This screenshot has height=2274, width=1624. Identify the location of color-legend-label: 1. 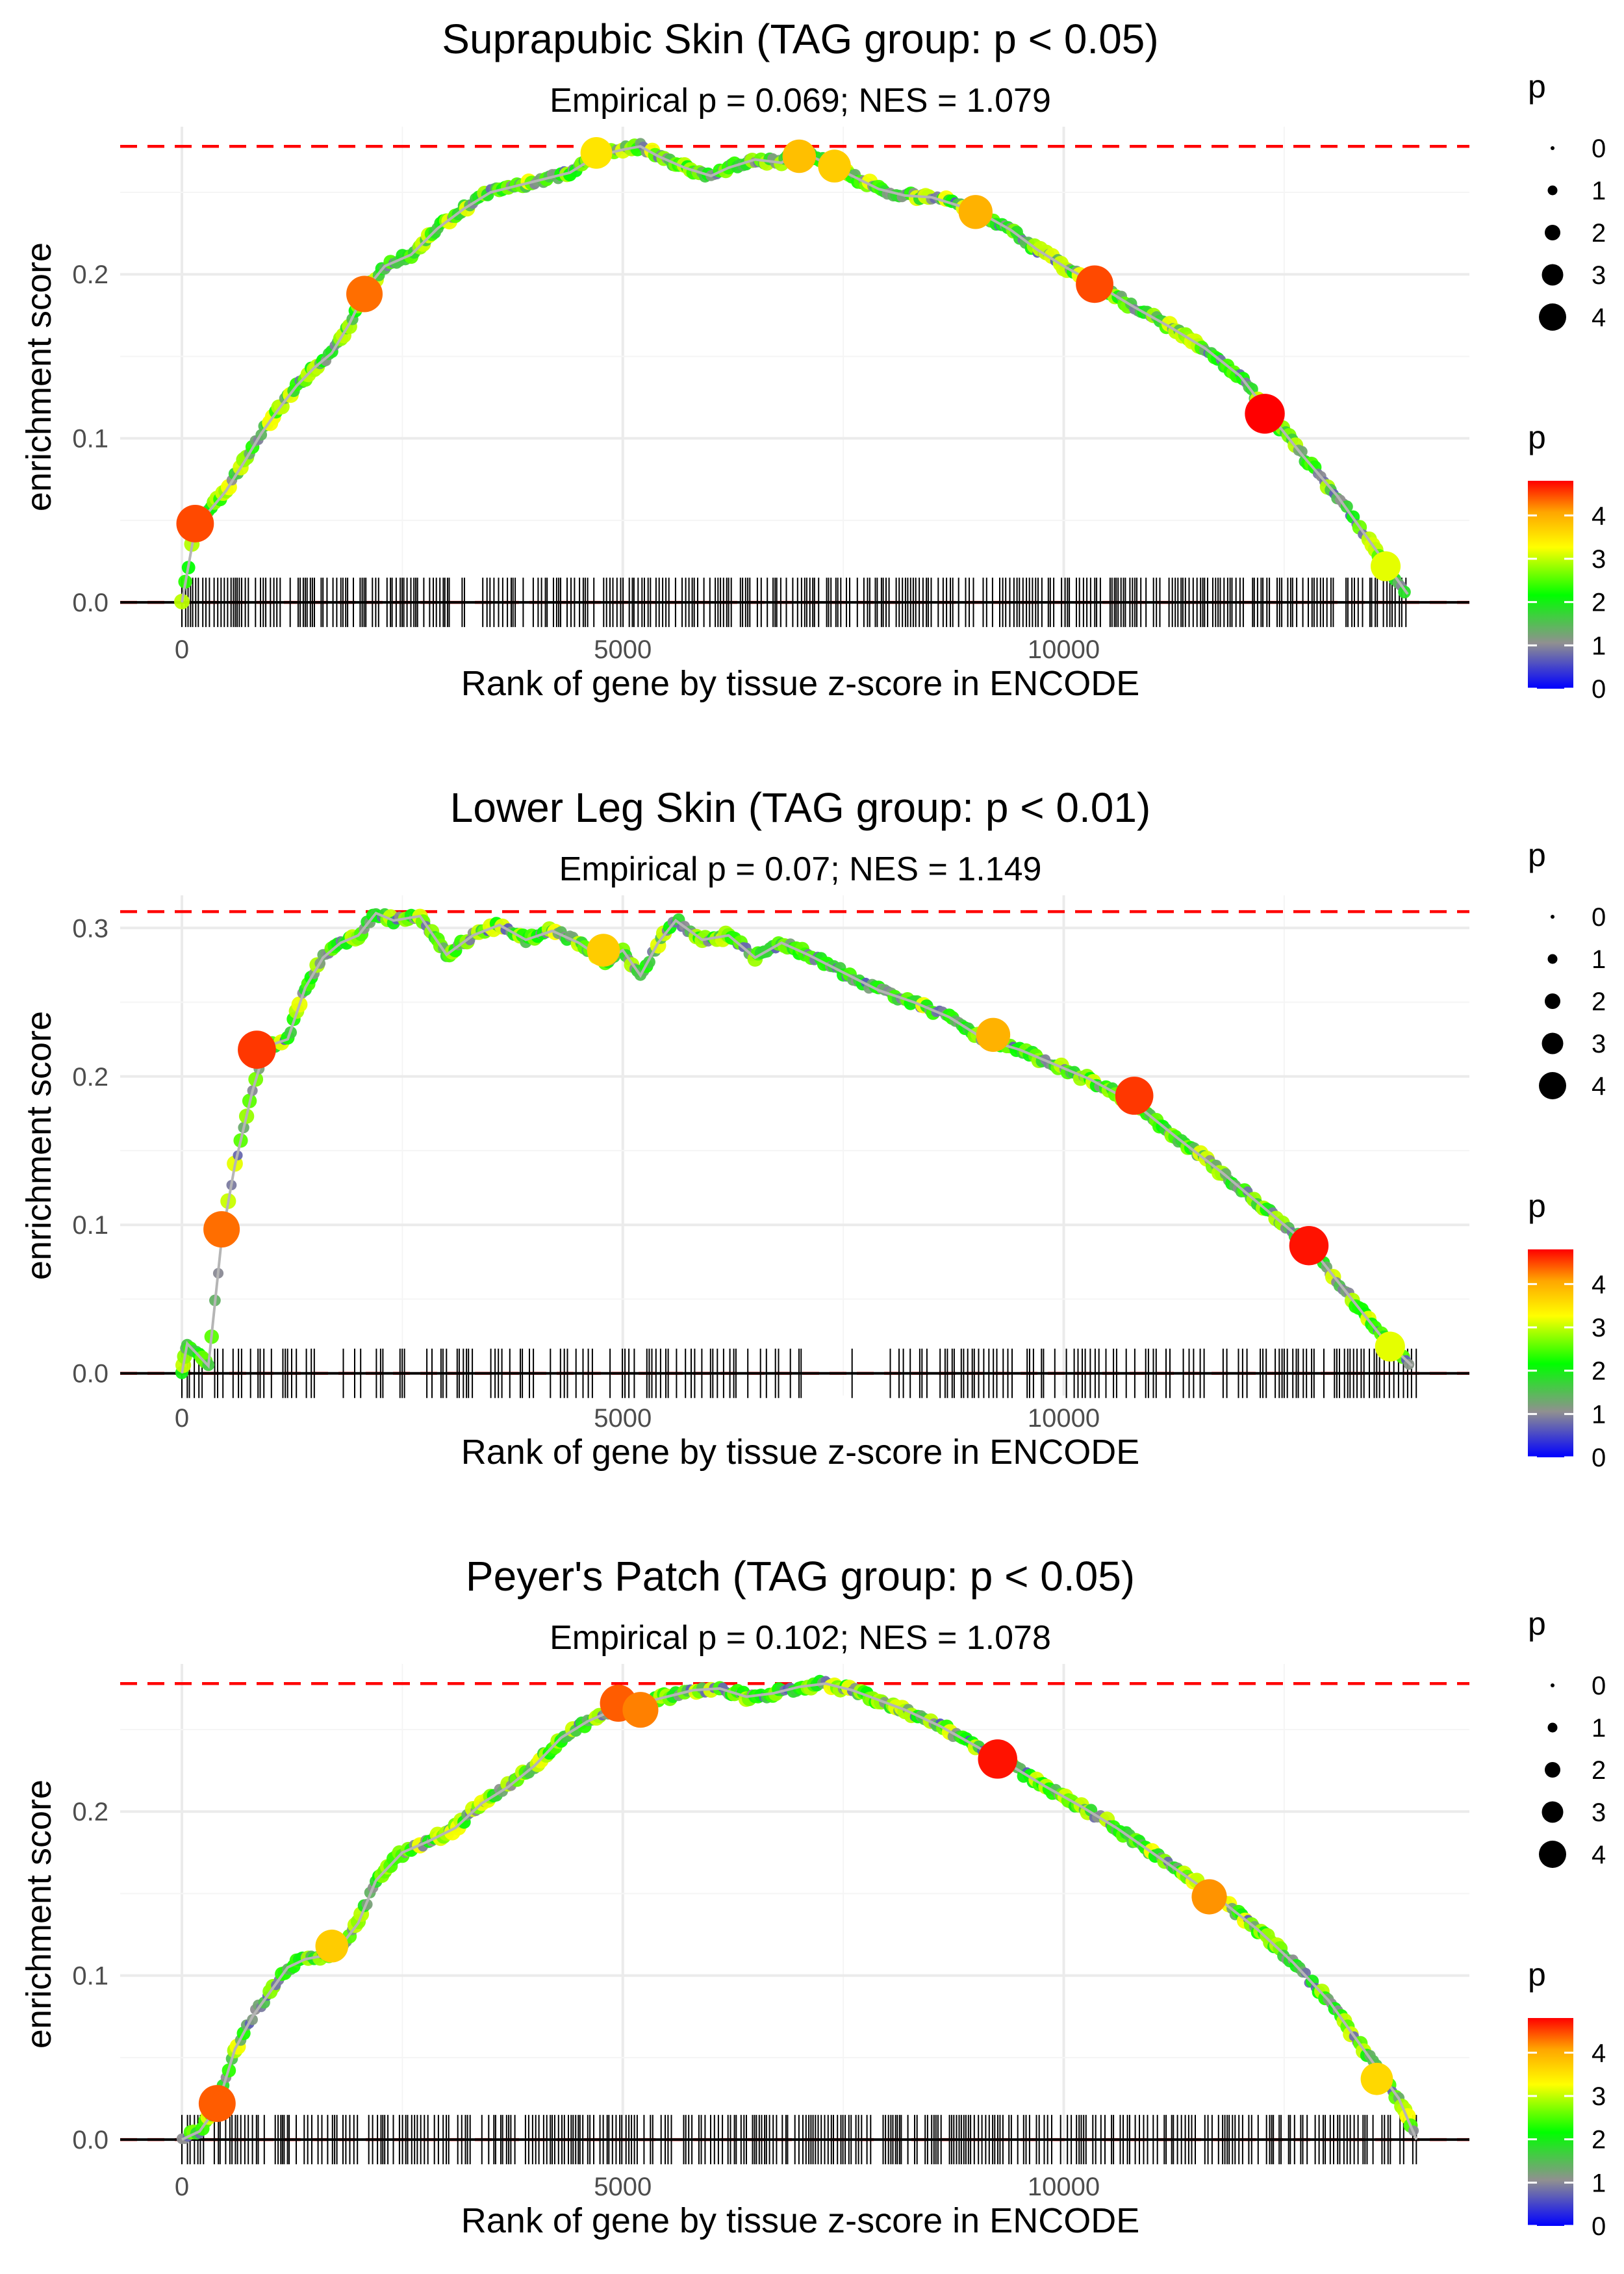
(1599, 2183).